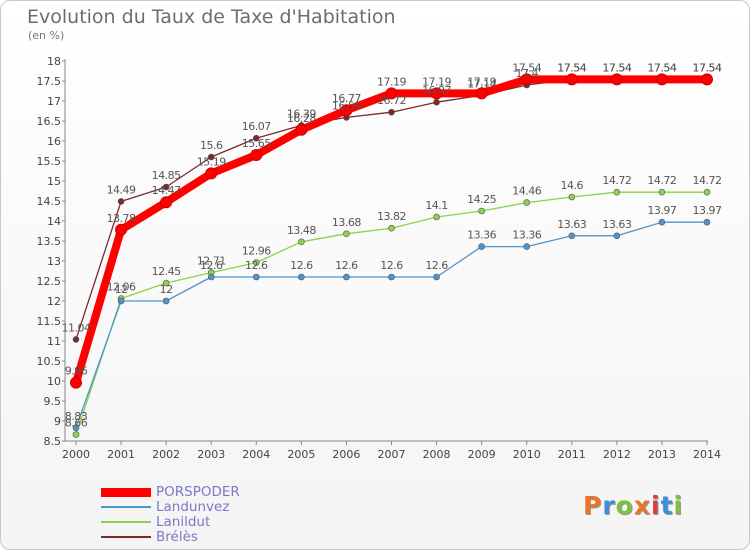 This screenshot has height=550, width=750. I want to click on y-tick-label: 10, so click(54, 381).